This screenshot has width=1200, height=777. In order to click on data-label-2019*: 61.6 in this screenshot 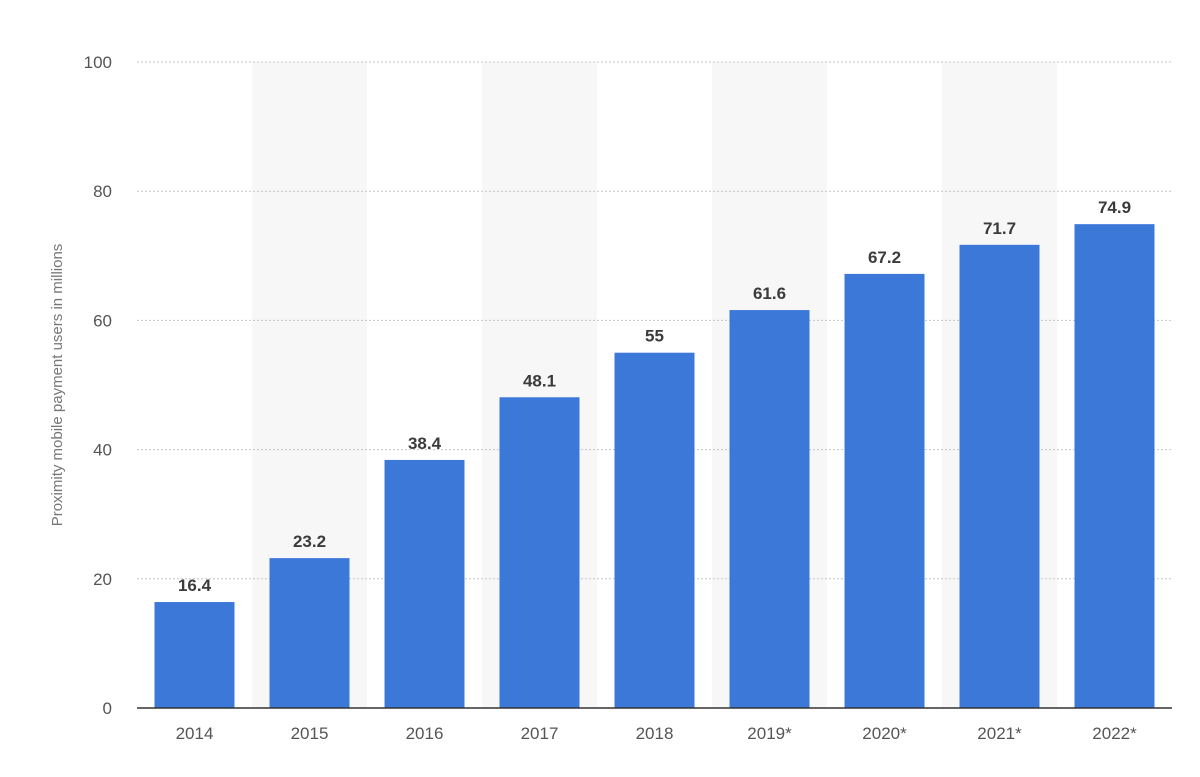, I will do `click(769, 293)`.